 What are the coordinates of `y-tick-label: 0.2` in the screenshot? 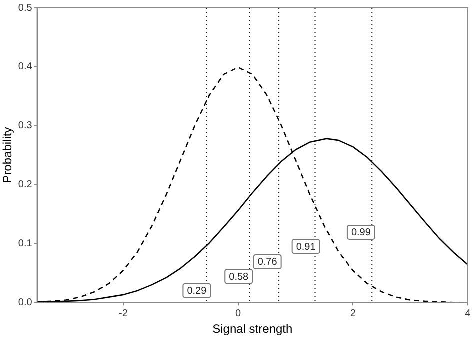 It's located at (25, 185).